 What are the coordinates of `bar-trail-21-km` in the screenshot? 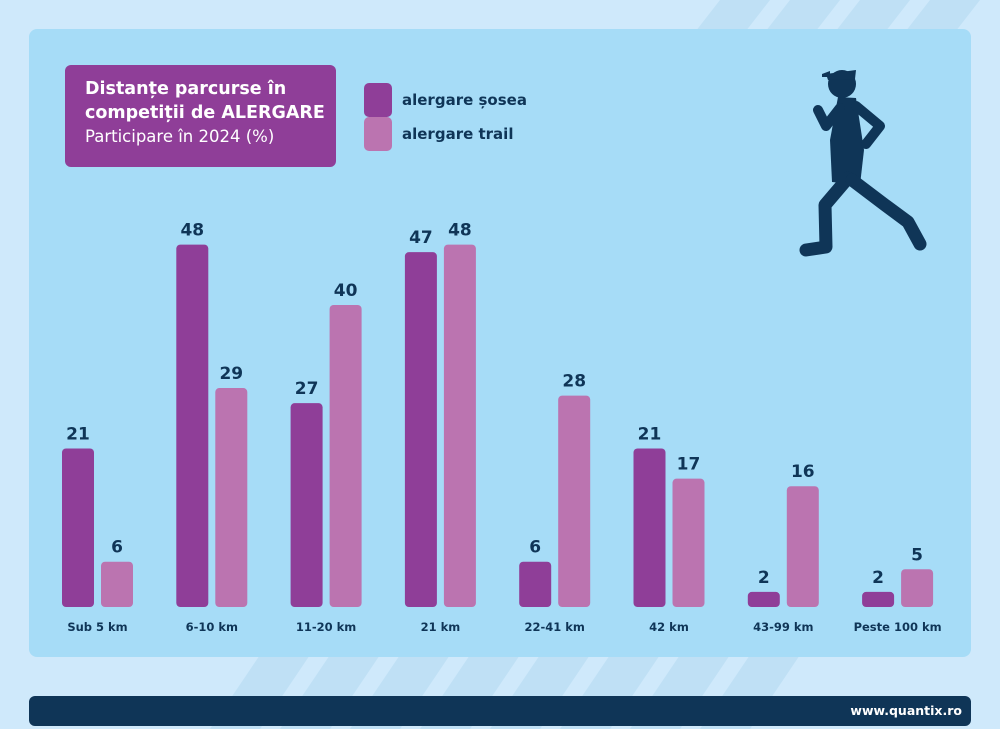 It's located at (459, 425).